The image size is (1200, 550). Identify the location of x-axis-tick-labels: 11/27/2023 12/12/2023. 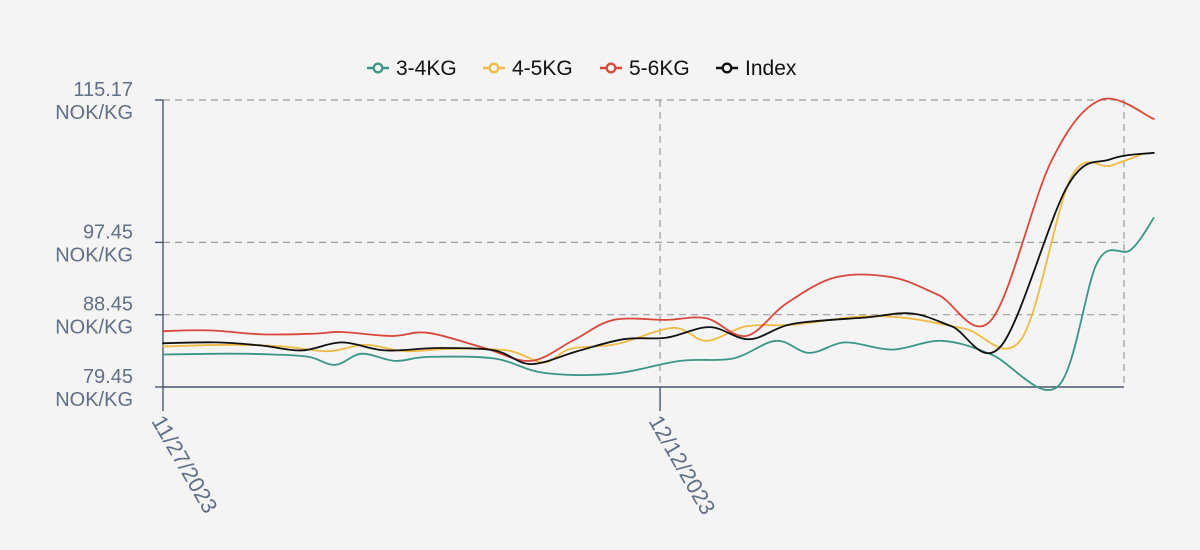
(434, 465).